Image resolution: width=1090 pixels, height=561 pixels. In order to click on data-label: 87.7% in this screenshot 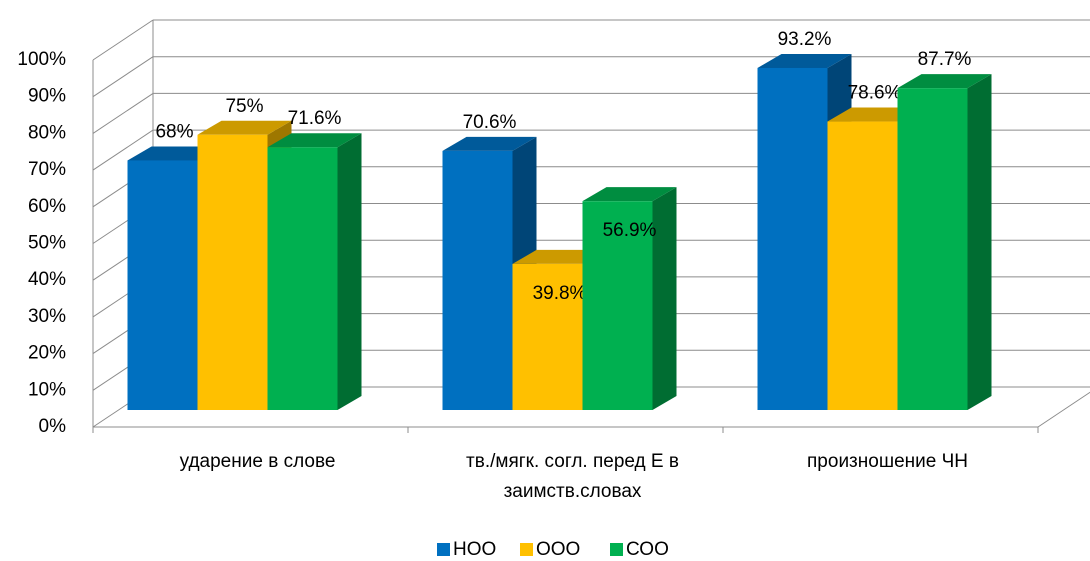, I will do `click(945, 59)`.